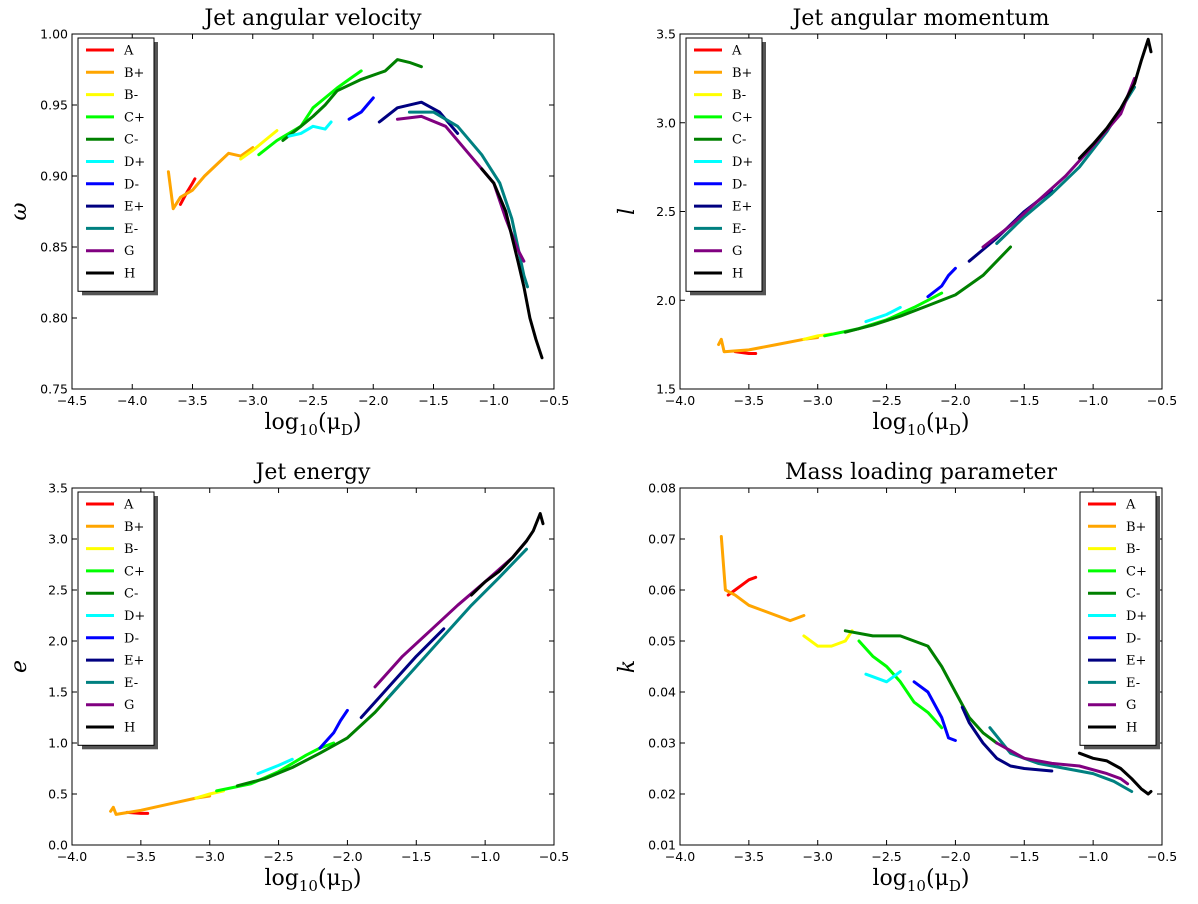 This screenshot has height=904, width=1198. I want to click on x-tick-label: −1.0, so click(485, 856).